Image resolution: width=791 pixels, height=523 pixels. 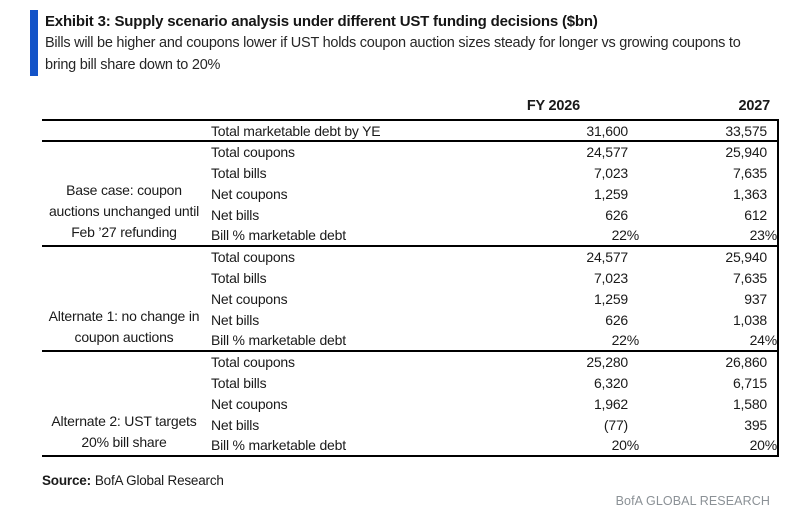 I want to click on source-text: BofA Global Research, so click(x=159, y=480).